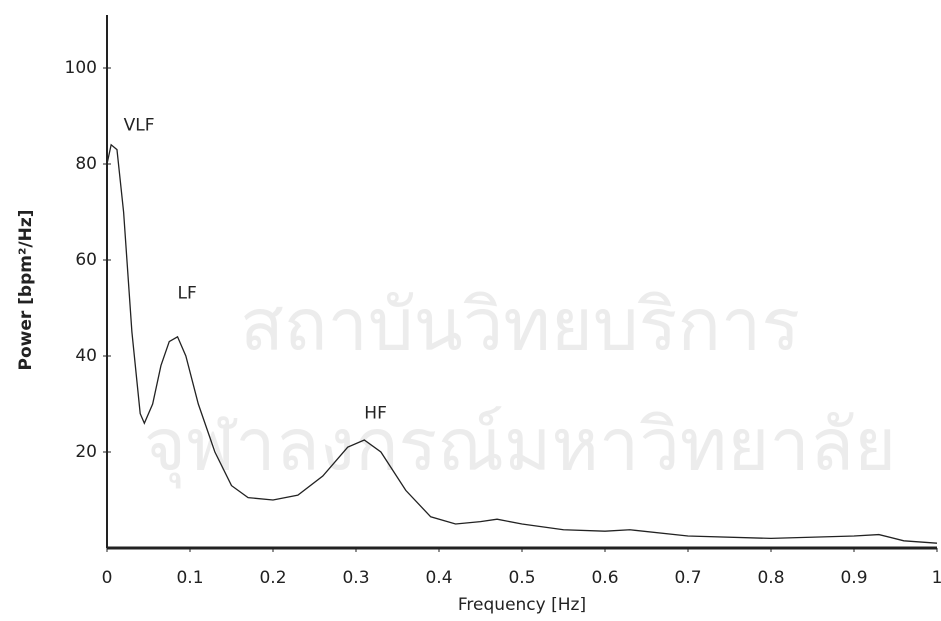 This screenshot has width=941, height=621. What do you see at coordinates (355, 578) in the screenshot?
I see `x-tick-label: 0.3` at bounding box center [355, 578].